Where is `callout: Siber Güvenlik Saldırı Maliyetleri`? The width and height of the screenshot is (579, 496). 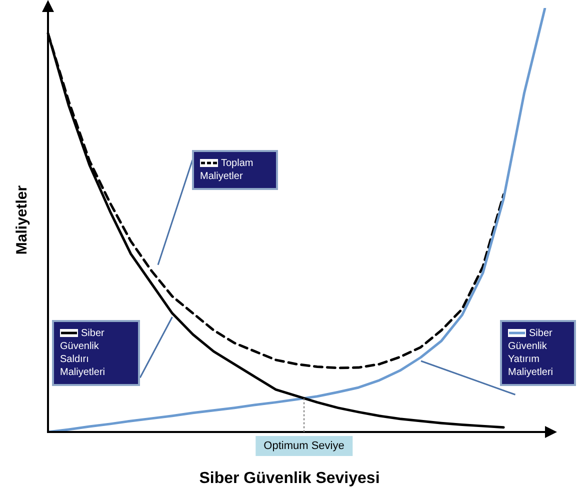
callout: Siber Güvenlik Saldırı Maliyetleri is located at coordinates (112, 351).